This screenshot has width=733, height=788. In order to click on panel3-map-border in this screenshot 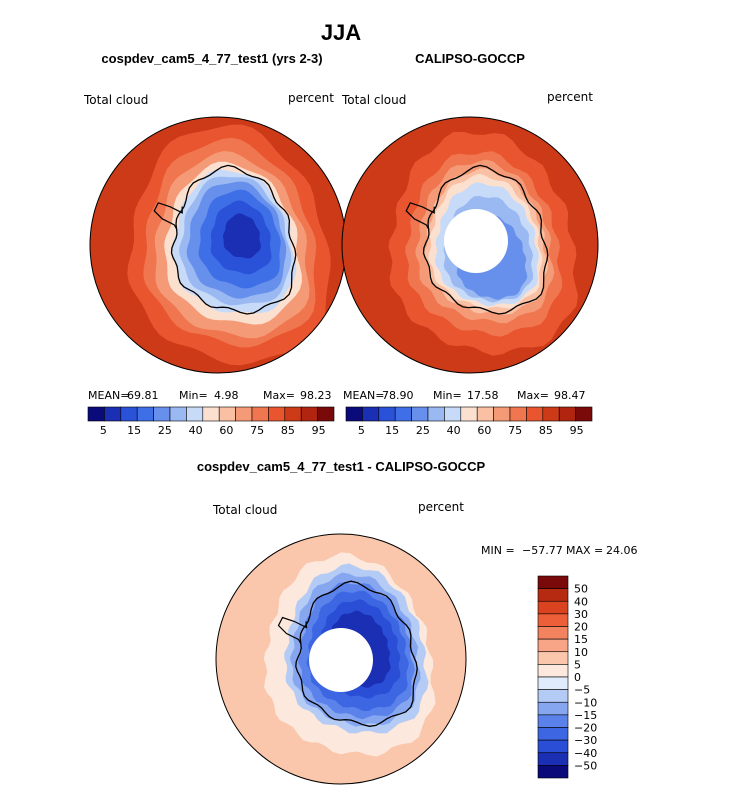, I will do `click(341, 659)`.